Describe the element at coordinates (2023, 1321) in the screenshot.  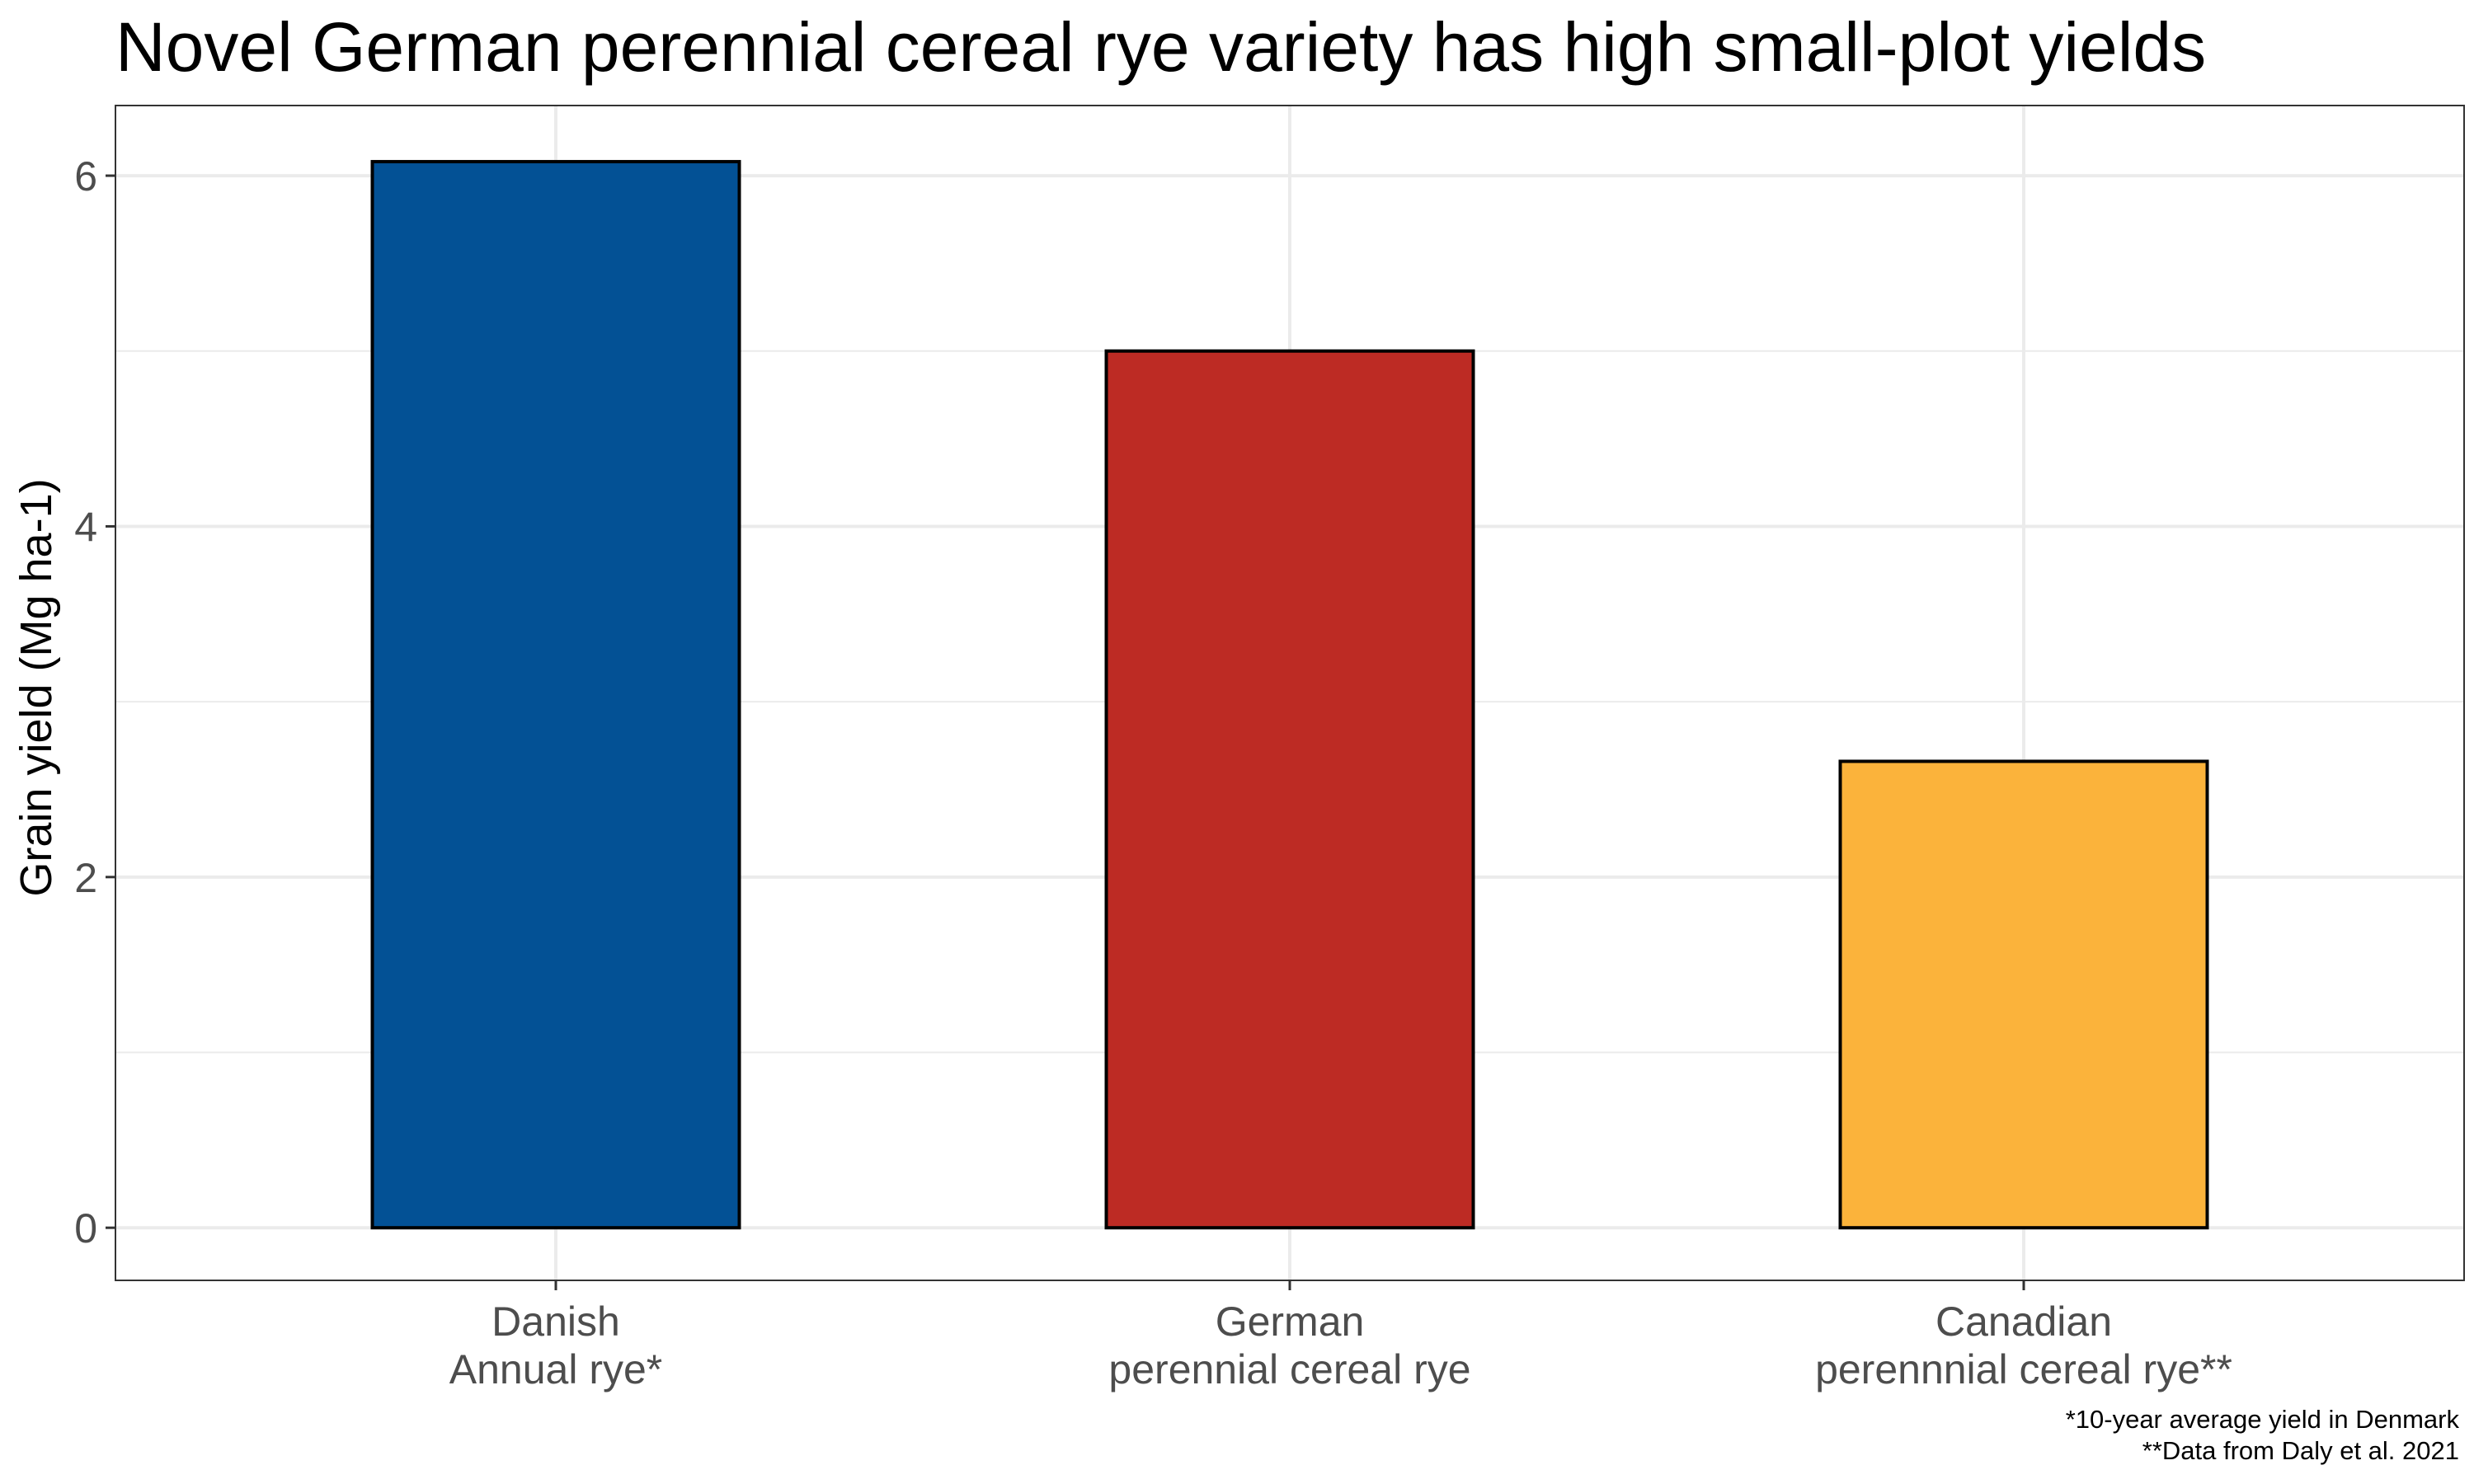
I see `x-tick-label: Canadian` at that location.